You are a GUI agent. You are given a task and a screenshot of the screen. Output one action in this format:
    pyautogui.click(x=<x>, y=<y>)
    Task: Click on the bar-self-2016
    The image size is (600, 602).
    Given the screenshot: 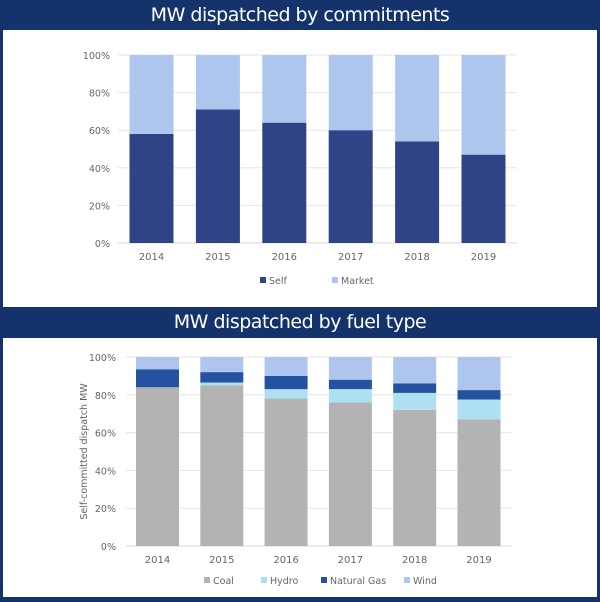 What is the action you would take?
    pyautogui.click(x=284, y=182)
    